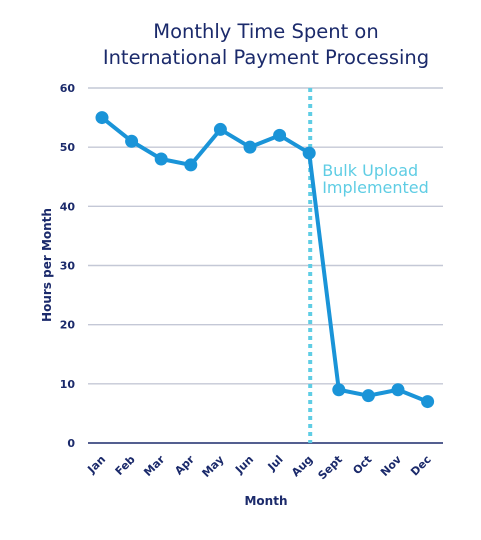 Image resolution: width=481 pixels, height=540 pixels. I want to click on x-tick-label: Jan, so click(97, 465).